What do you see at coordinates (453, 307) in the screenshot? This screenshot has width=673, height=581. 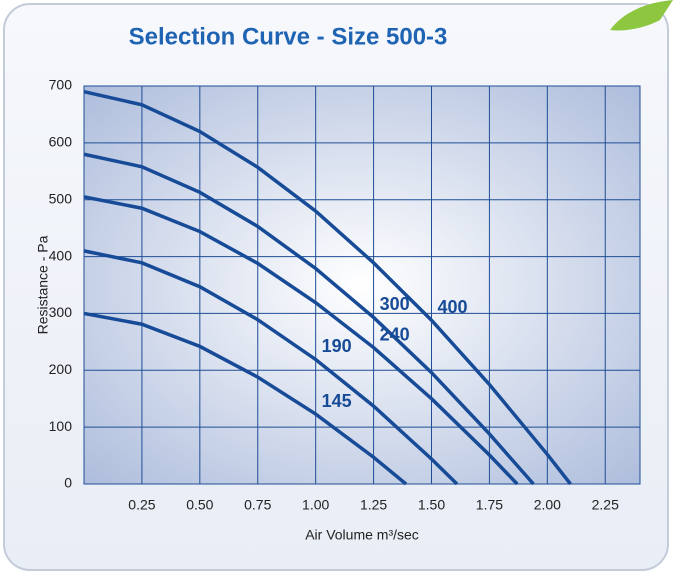 I see `curve-label: 400` at bounding box center [453, 307].